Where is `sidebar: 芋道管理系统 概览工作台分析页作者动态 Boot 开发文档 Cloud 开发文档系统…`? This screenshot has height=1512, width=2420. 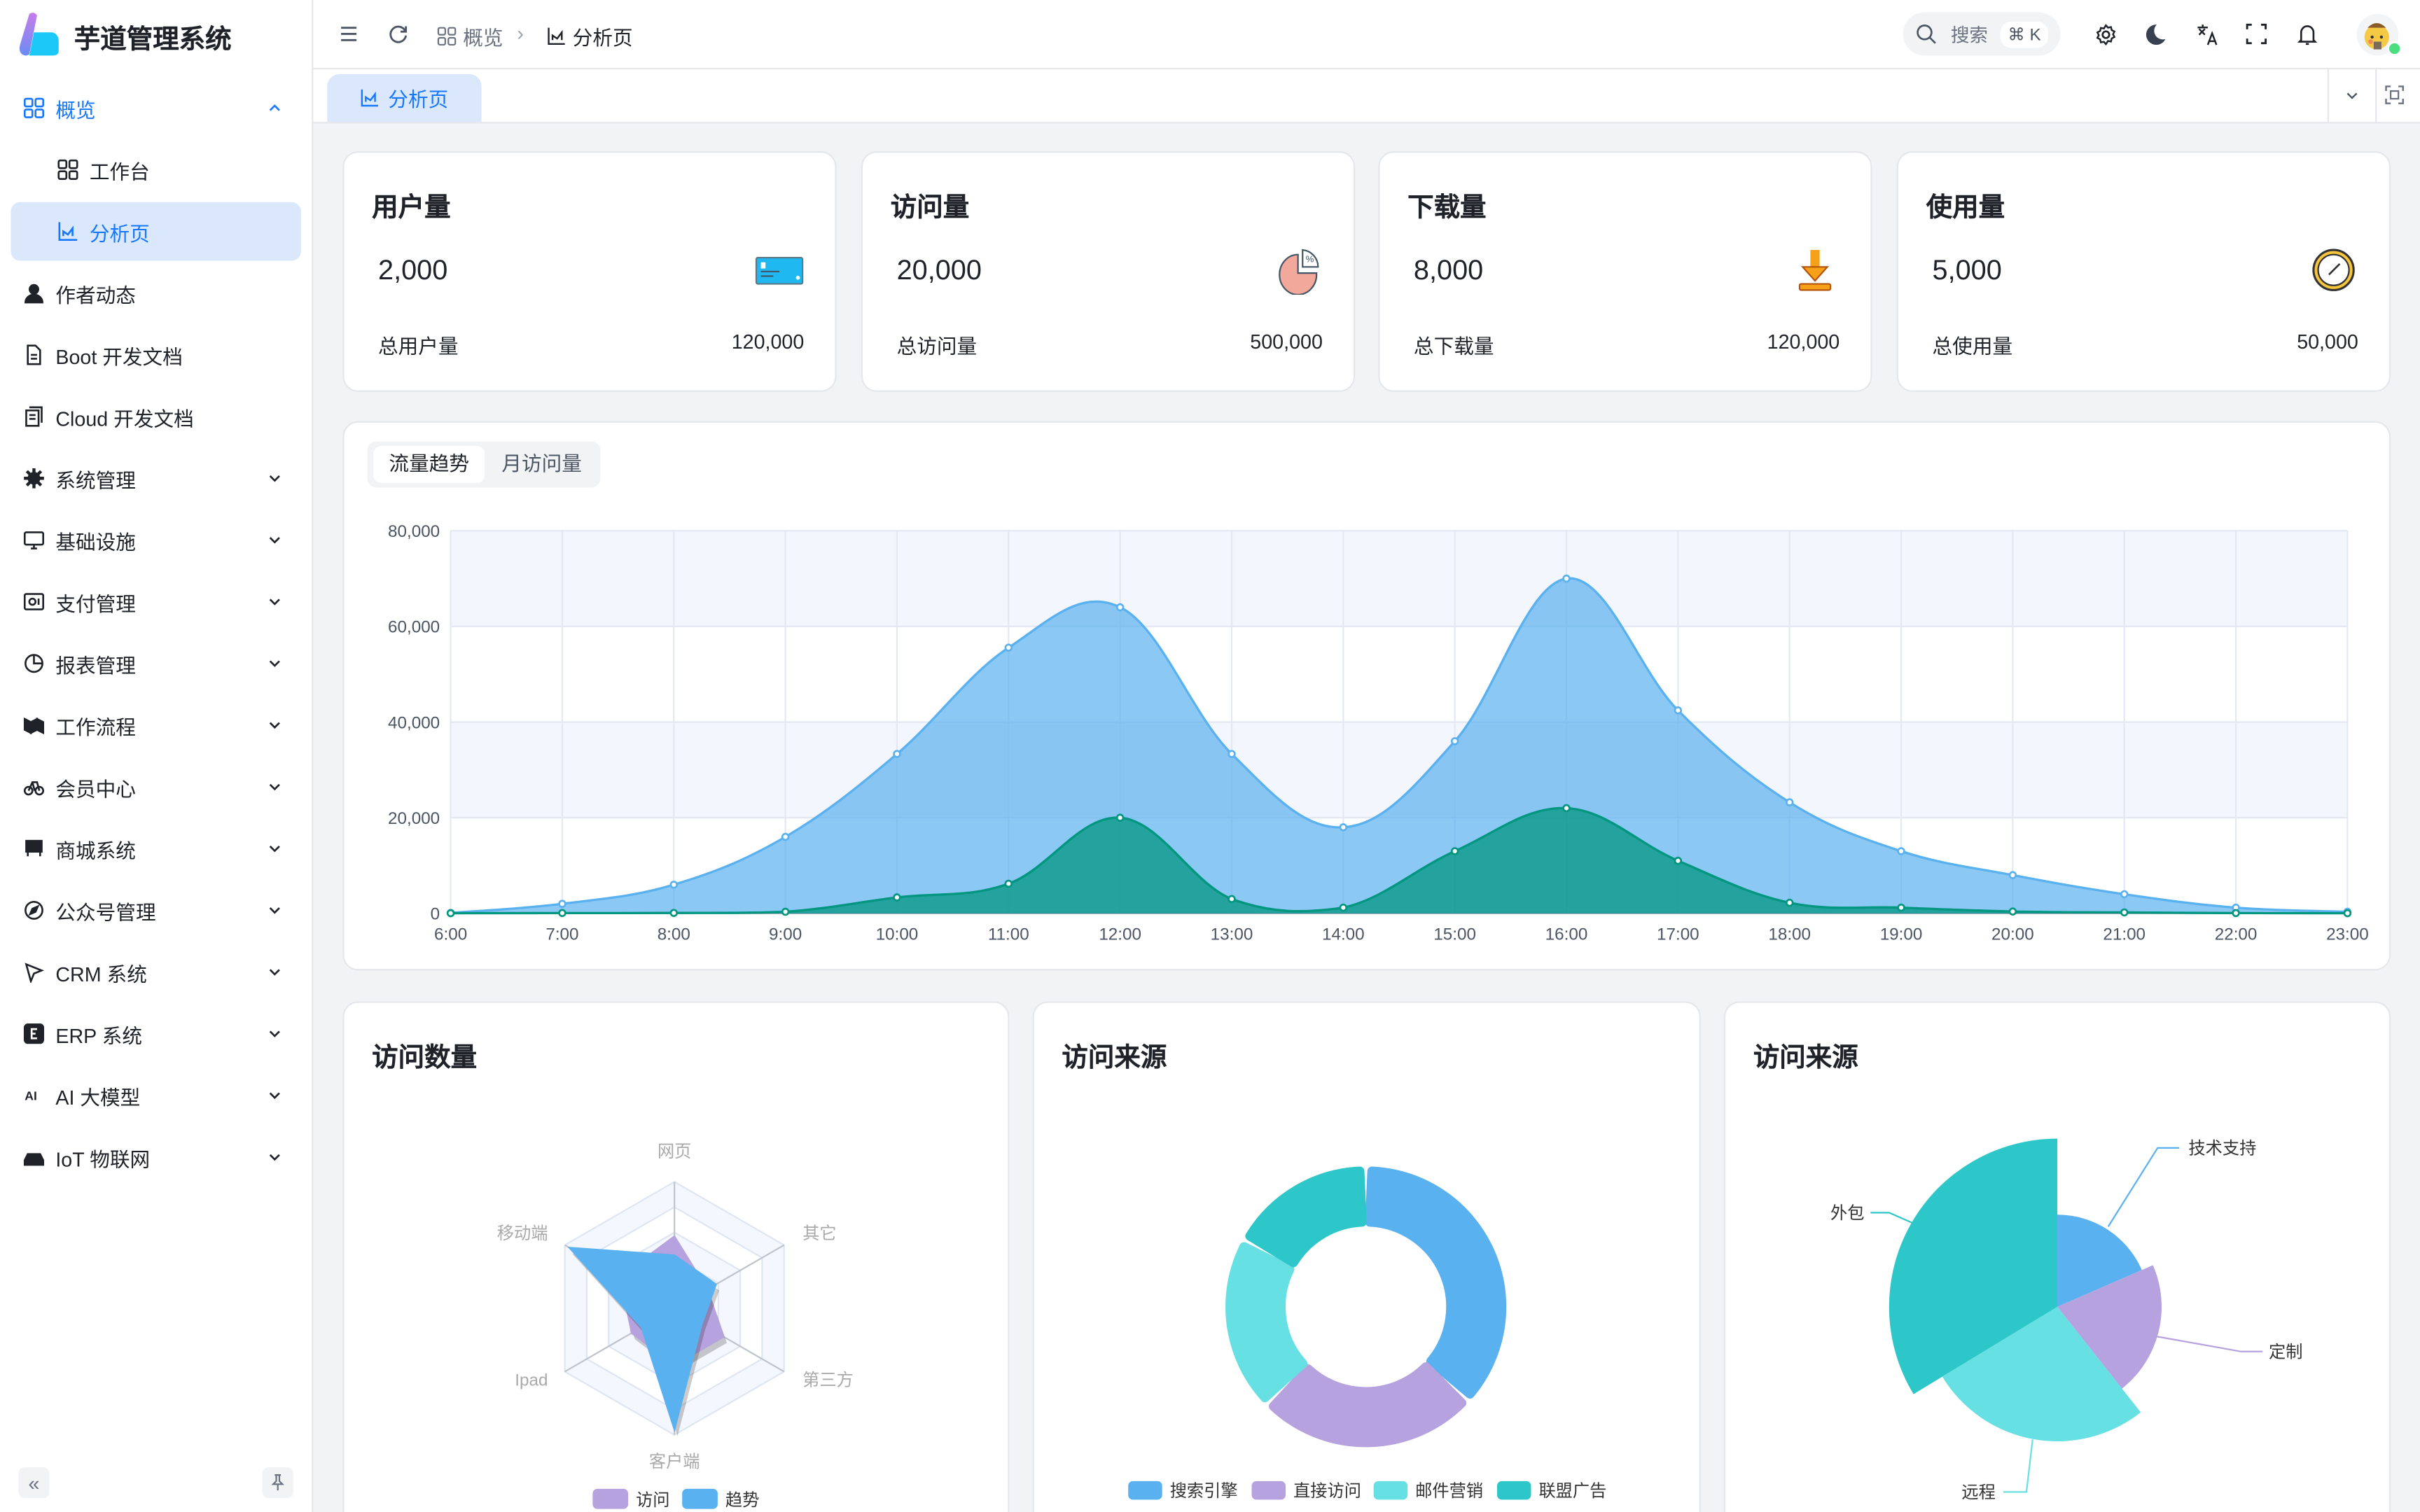
sidebar: 芋道管理系统 概览工作台分析页作者动态 Boot 开发文档 Cloud 开发文档系统… is located at coordinates (157, 756).